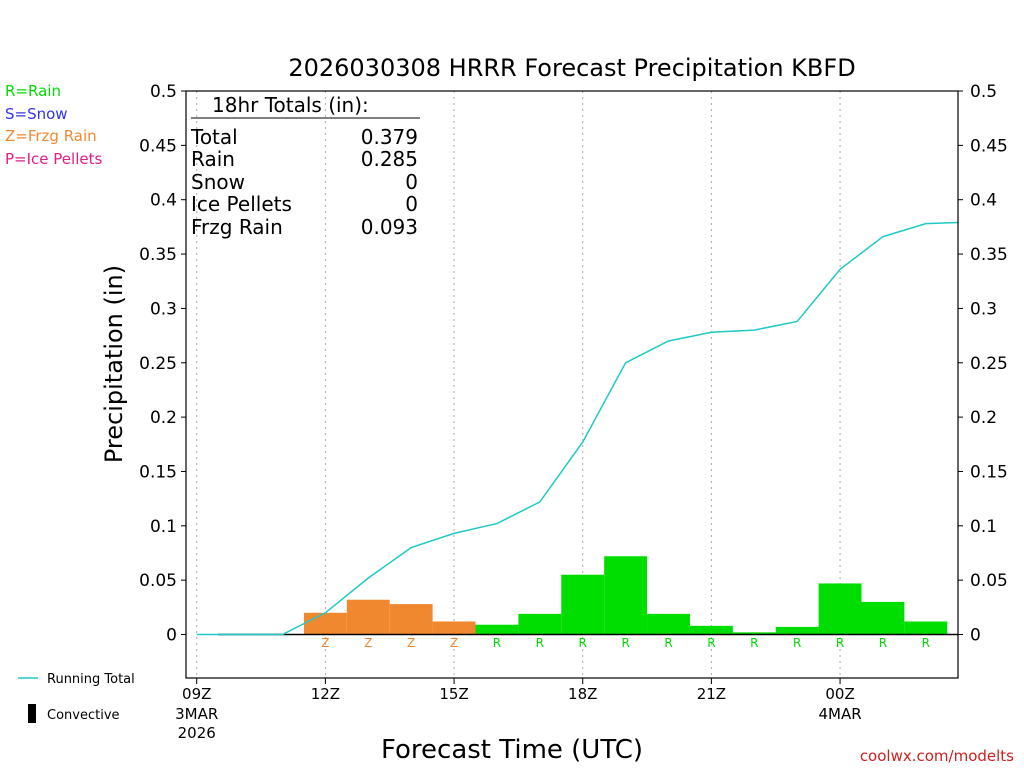 Image resolution: width=1024 pixels, height=768 pixels. Describe the element at coordinates (975, 636) in the screenshot. I see `y-tick-label-right-0: 0` at that location.